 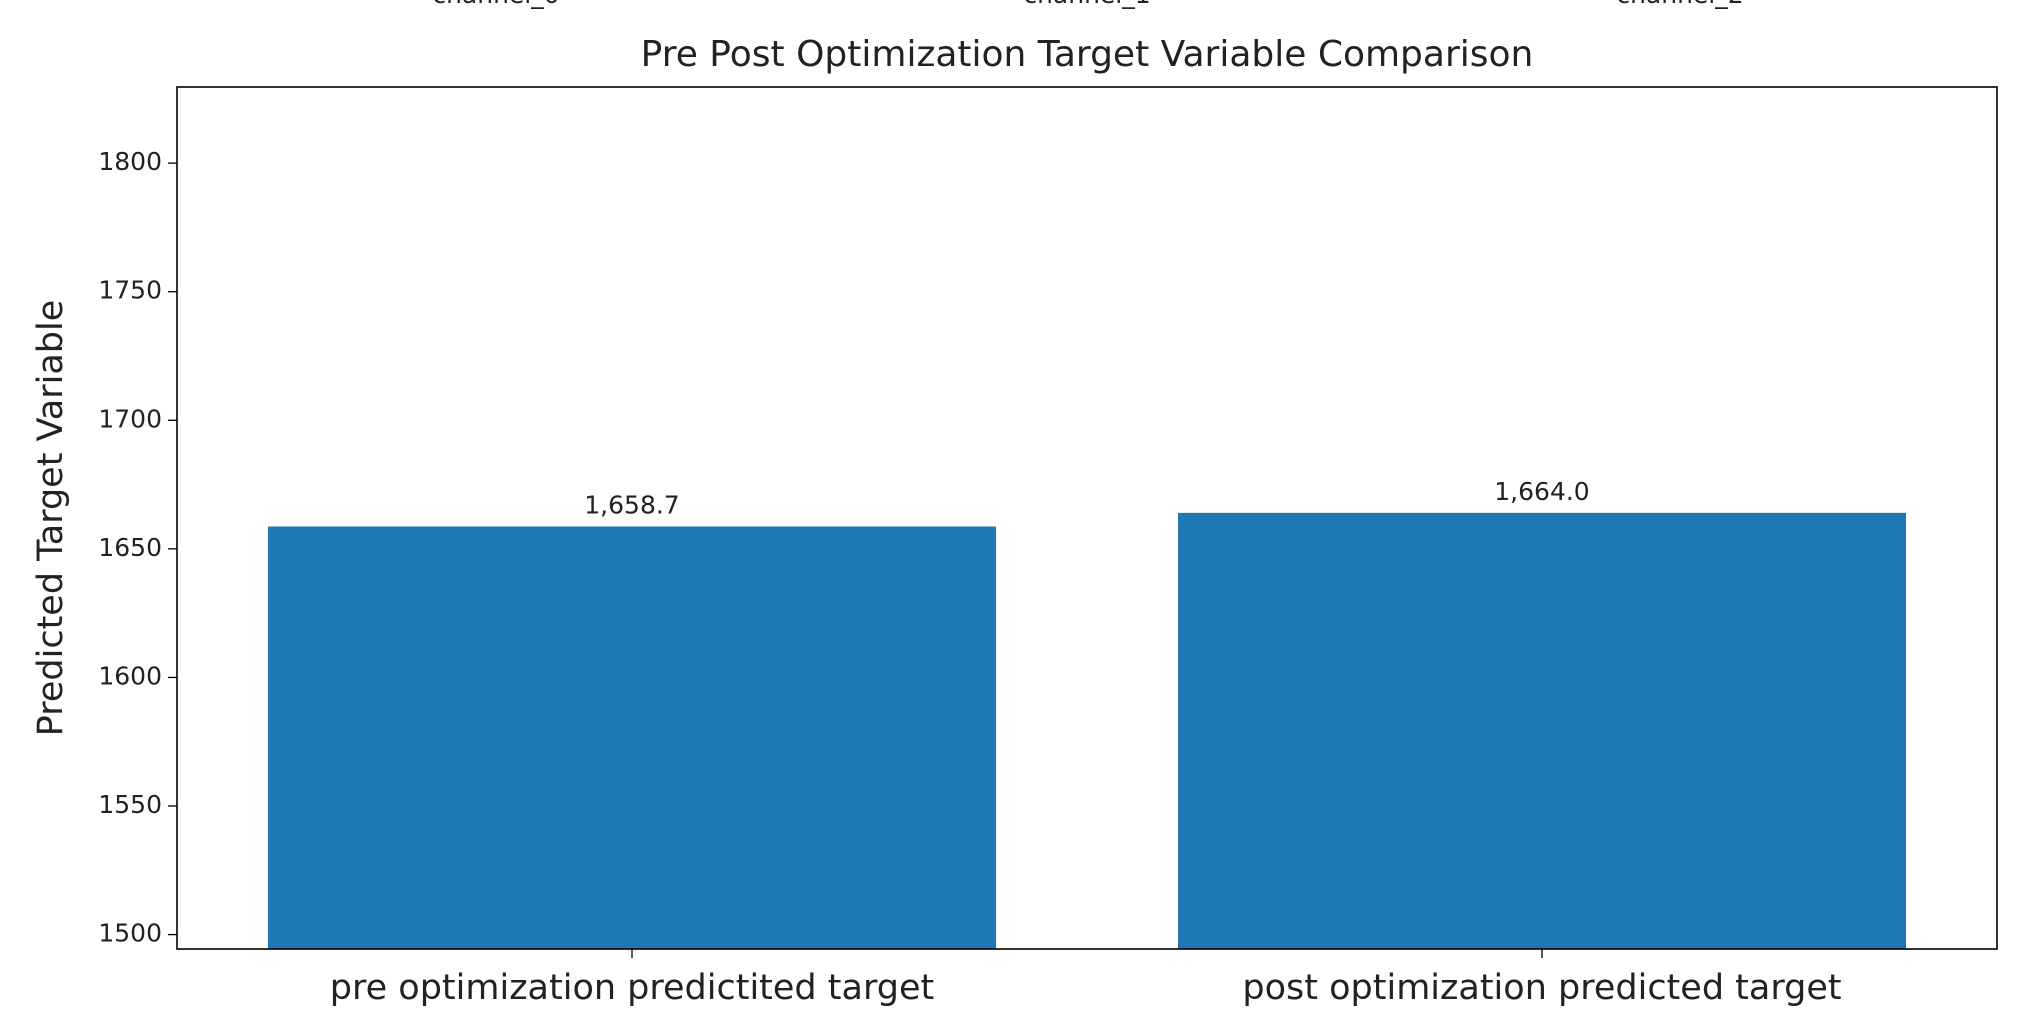 What do you see at coordinates (1679, 4) in the screenshot?
I see `partial-label: channel_2` at bounding box center [1679, 4].